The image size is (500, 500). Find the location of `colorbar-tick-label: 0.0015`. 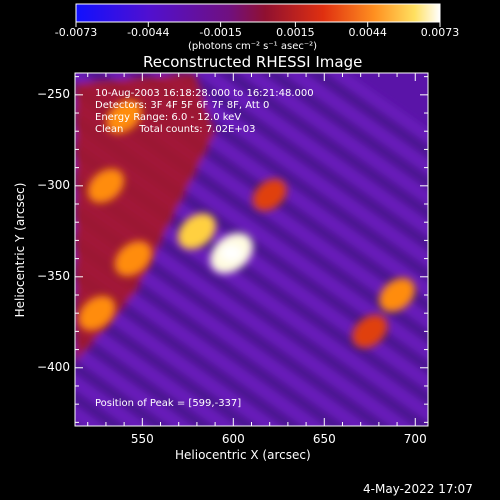

colorbar-tick-label: 0.0015 is located at coordinates (295, 32).